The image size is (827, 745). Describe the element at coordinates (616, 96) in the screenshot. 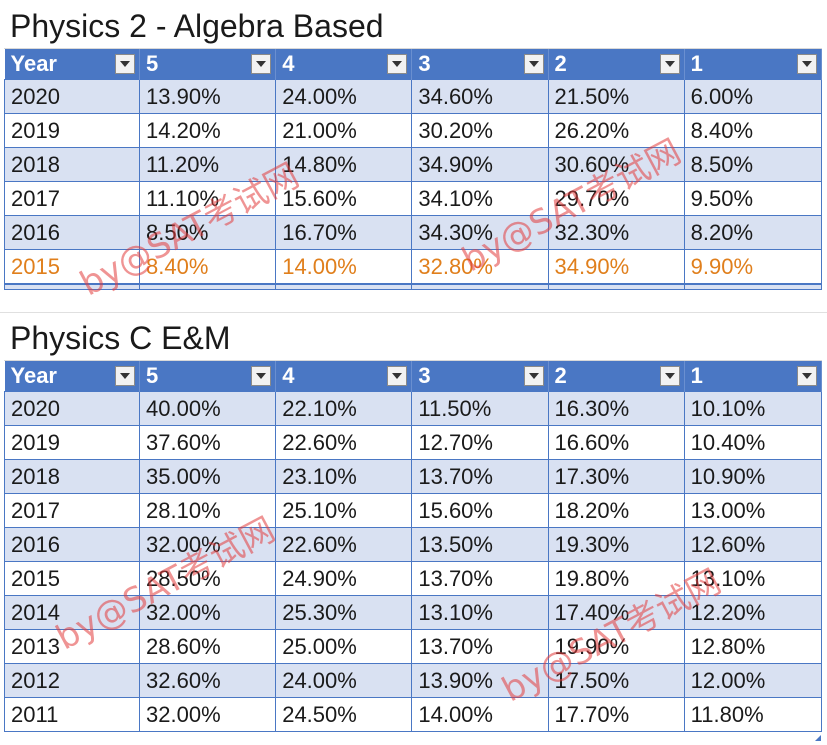

I see `percent-cell: 21.50%` at that location.